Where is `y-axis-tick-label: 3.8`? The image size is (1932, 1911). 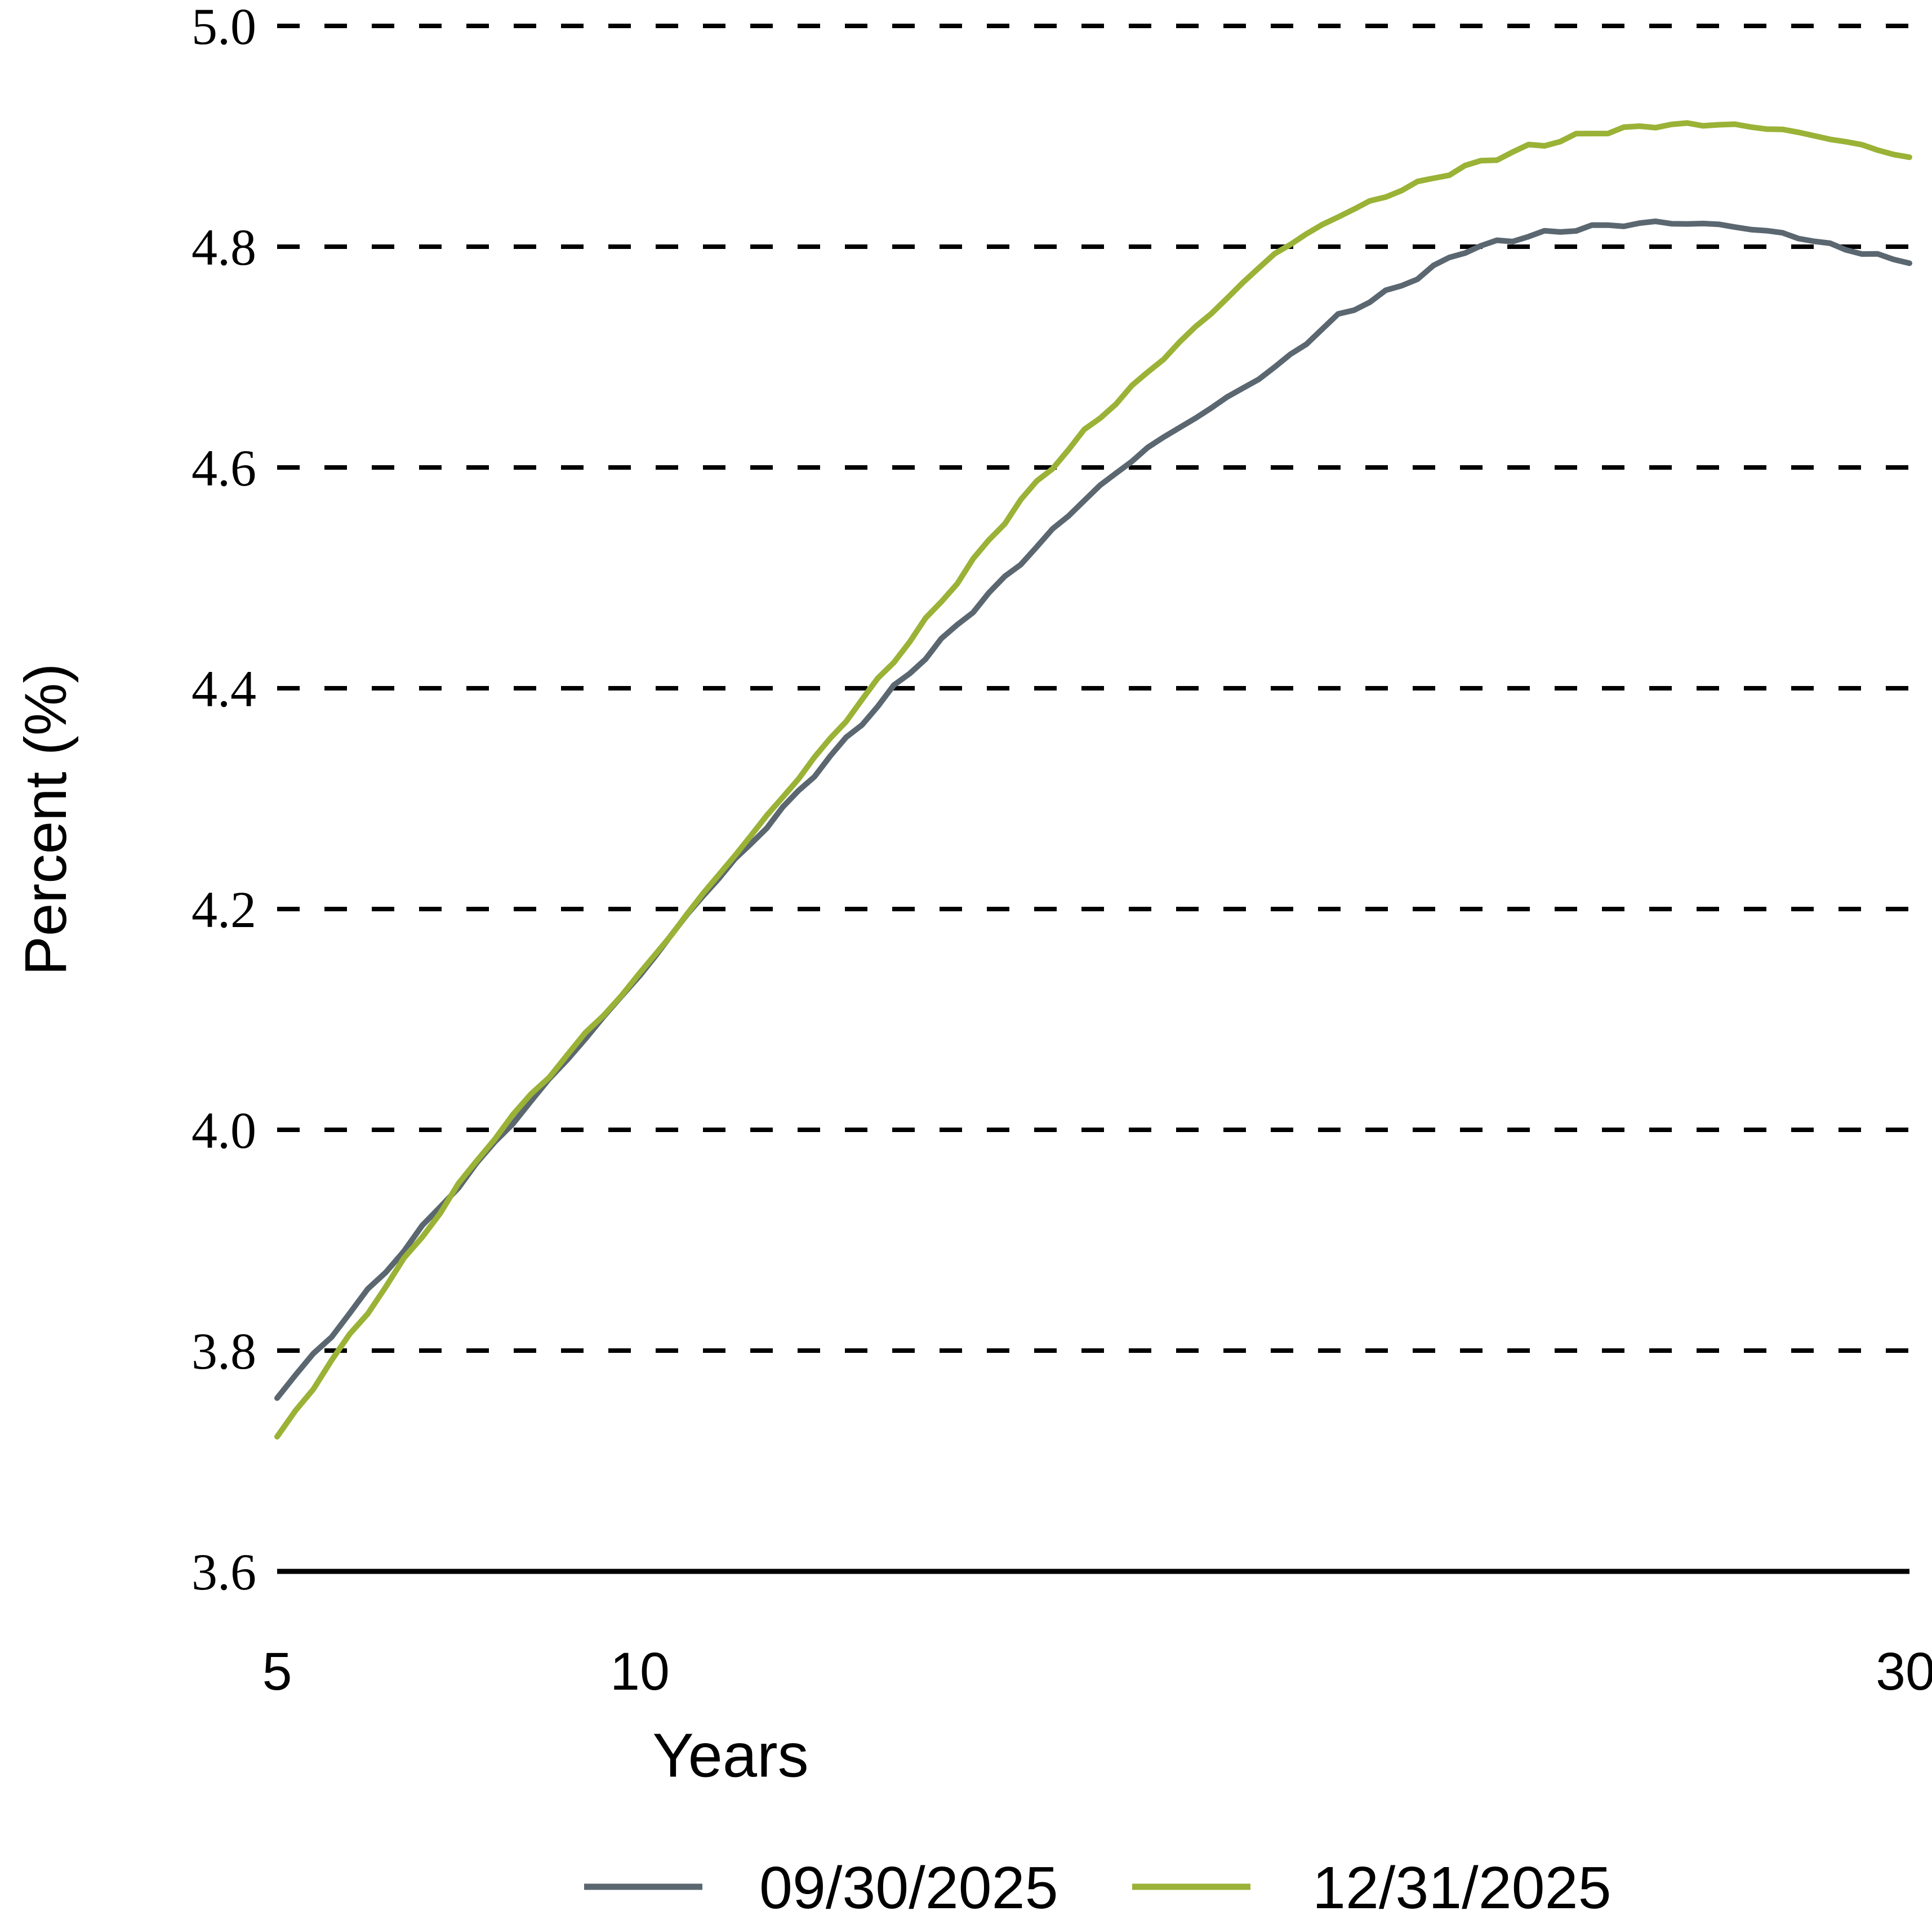 y-axis-tick-label: 3.8 is located at coordinates (224, 1351).